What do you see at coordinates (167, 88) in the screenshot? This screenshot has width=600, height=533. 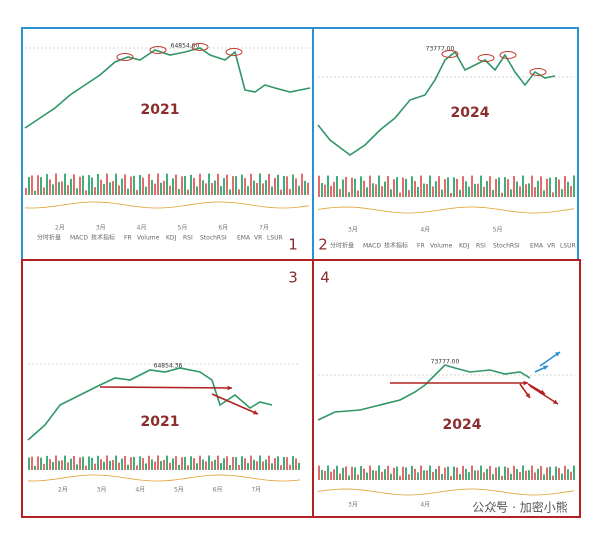 I see `price-trace-shadow` at bounding box center [167, 88].